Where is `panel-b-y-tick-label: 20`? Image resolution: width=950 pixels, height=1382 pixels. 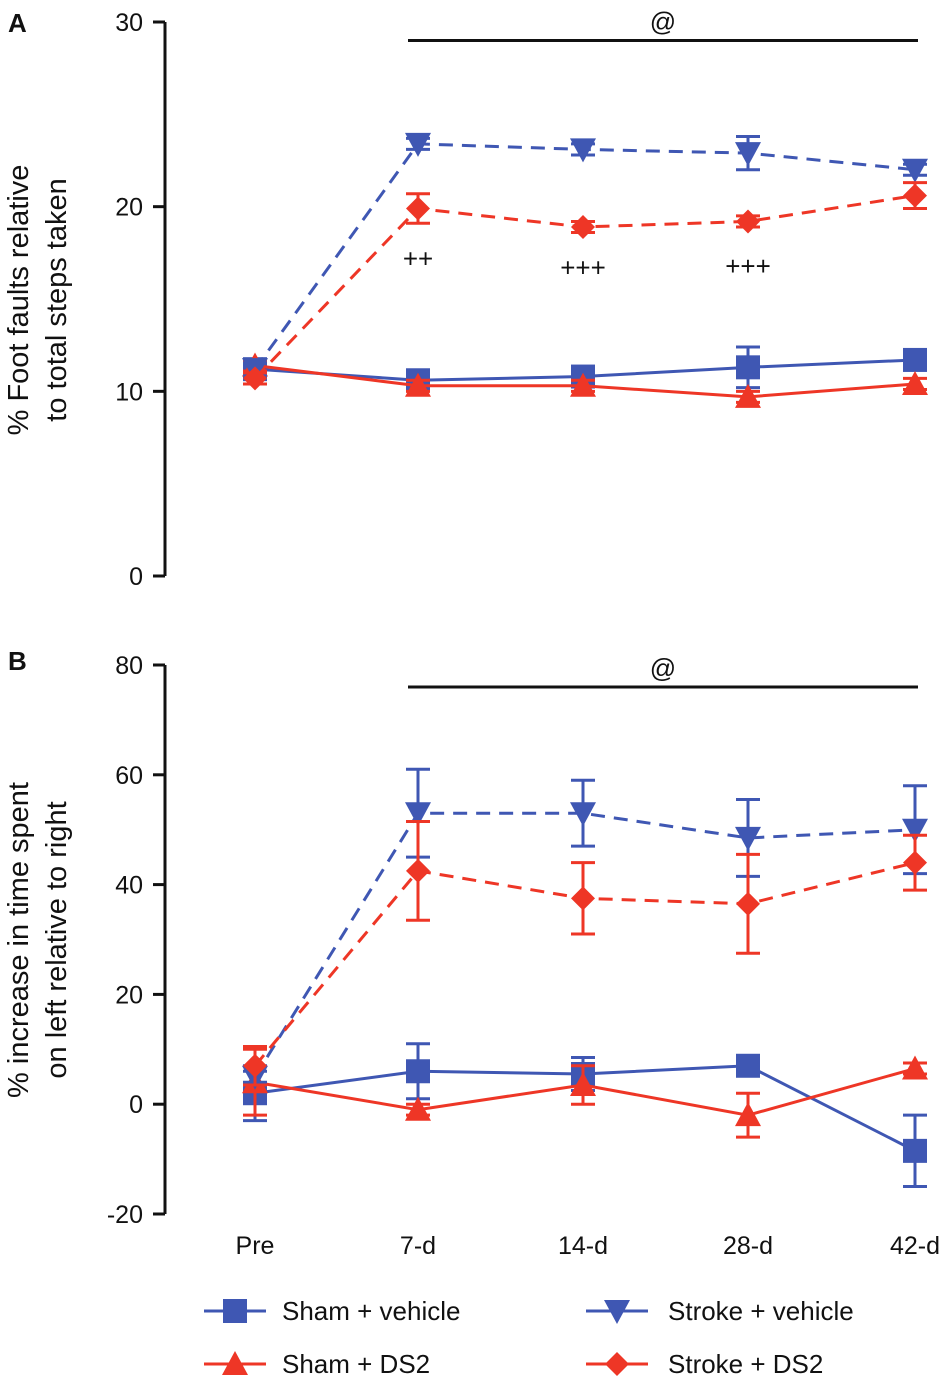 panel-b-y-tick-label: 20 is located at coordinates (129, 995).